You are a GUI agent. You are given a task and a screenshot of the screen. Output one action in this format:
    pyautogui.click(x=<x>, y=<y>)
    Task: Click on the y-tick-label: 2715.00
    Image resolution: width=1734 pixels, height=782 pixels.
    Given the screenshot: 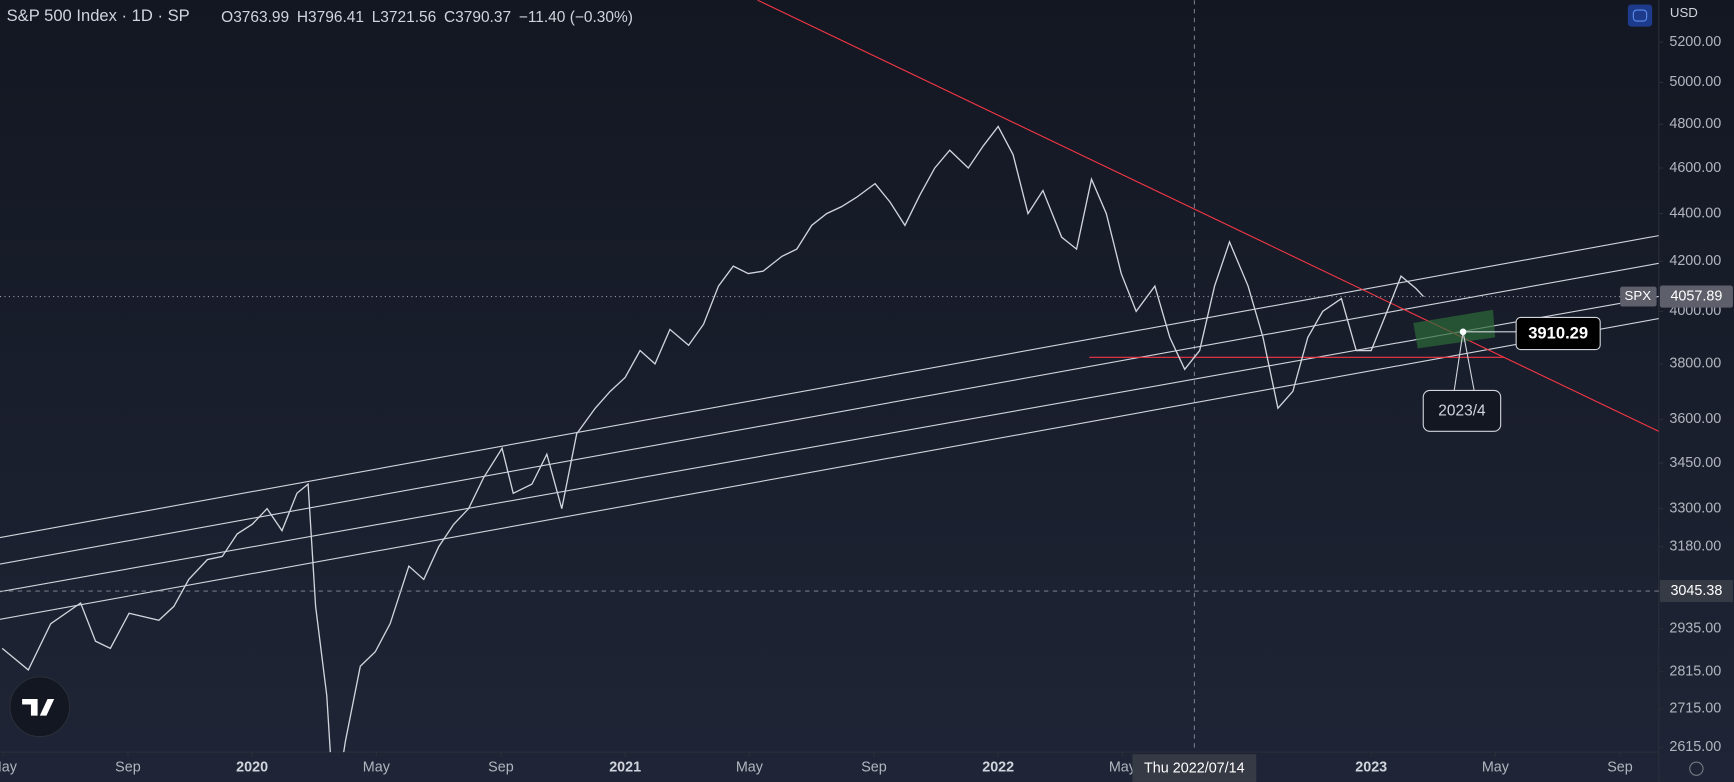 What is the action you would take?
    pyautogui.click(x=1695, y=709)
    